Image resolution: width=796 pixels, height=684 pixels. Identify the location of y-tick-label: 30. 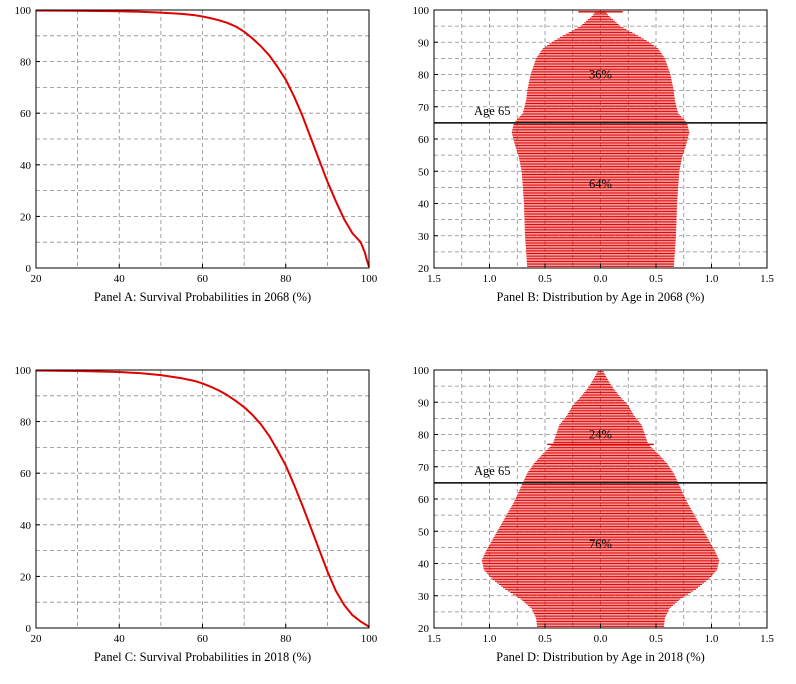
(424, 237).